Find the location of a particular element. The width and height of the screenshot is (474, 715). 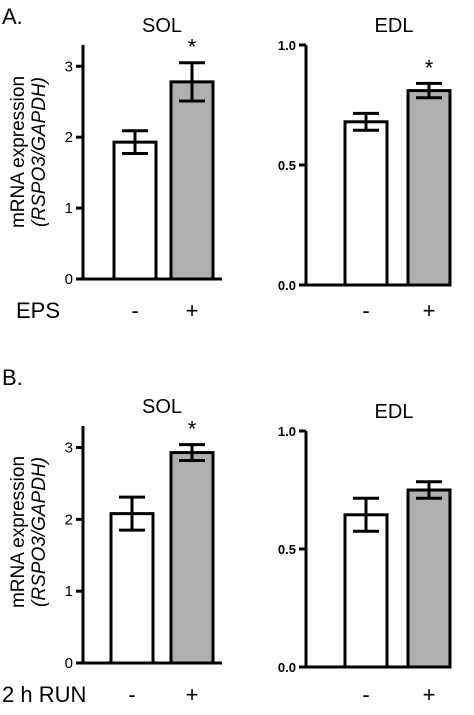

condition-label-a: EPS is located at coordinates (38, 310).